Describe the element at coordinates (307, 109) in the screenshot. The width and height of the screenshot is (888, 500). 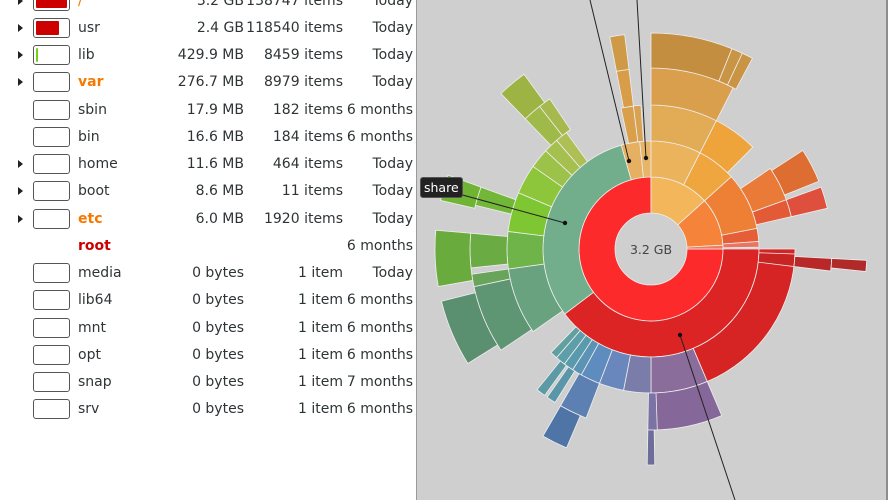
I see `folder-item-count: 182 items` at that location.